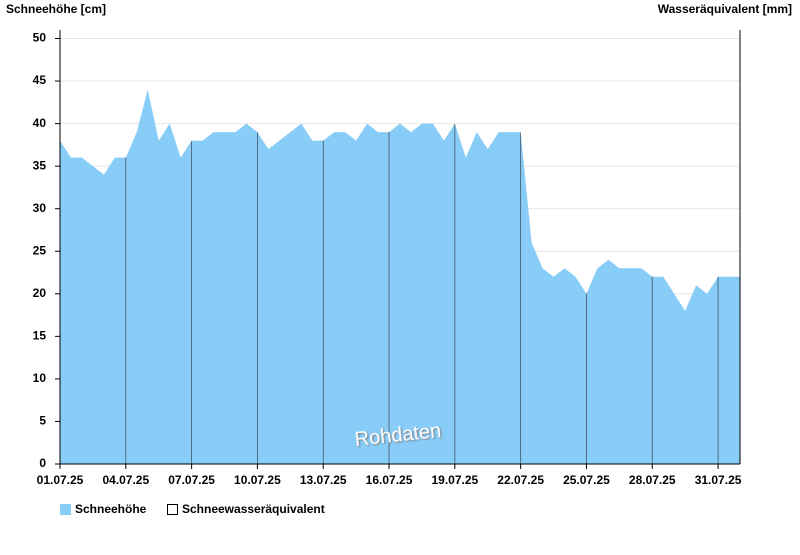 The image size is (800, 555). I want to click on y-tick-label: 35, so click(40, 165).